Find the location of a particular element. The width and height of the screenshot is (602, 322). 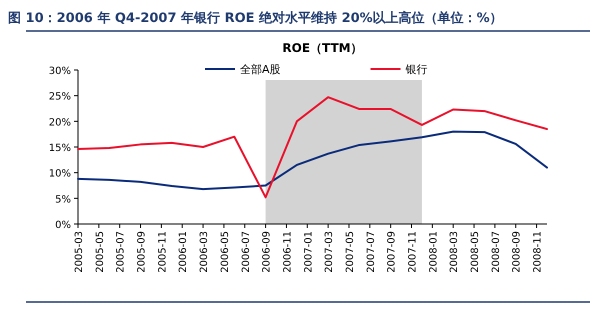

x-tick-label: 2005-07 is located at coordinates (121, 252).